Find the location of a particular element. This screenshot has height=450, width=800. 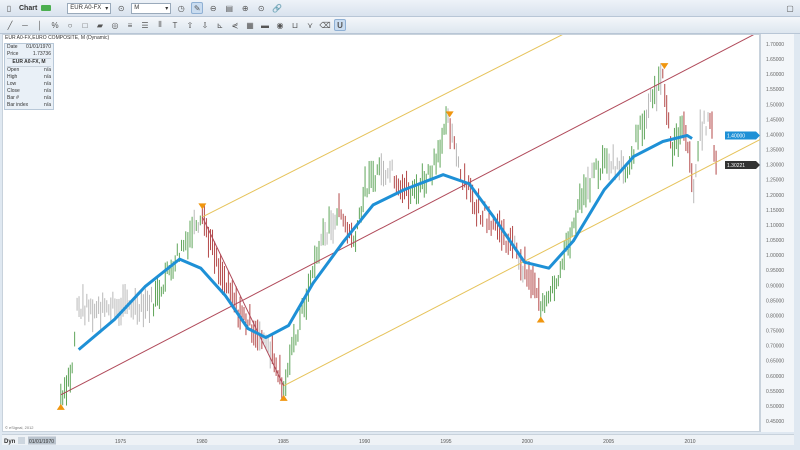

x-tick-label: 2000 is located at coordinates (527, 442).